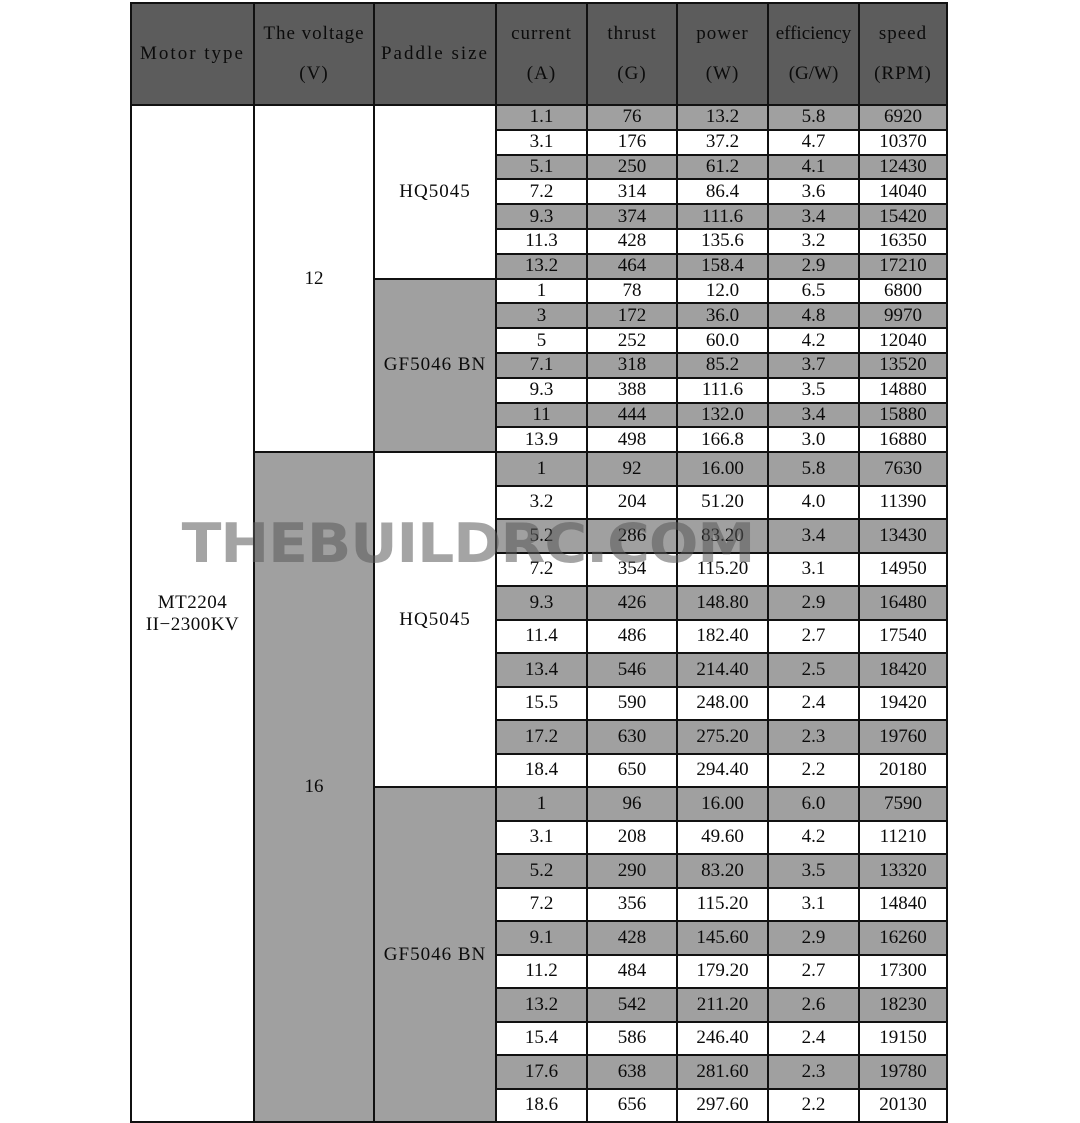 The width and height of the screenshot is (1080, 1123). I want to click on cell-efficiency: 2.7, so click(813, 971).